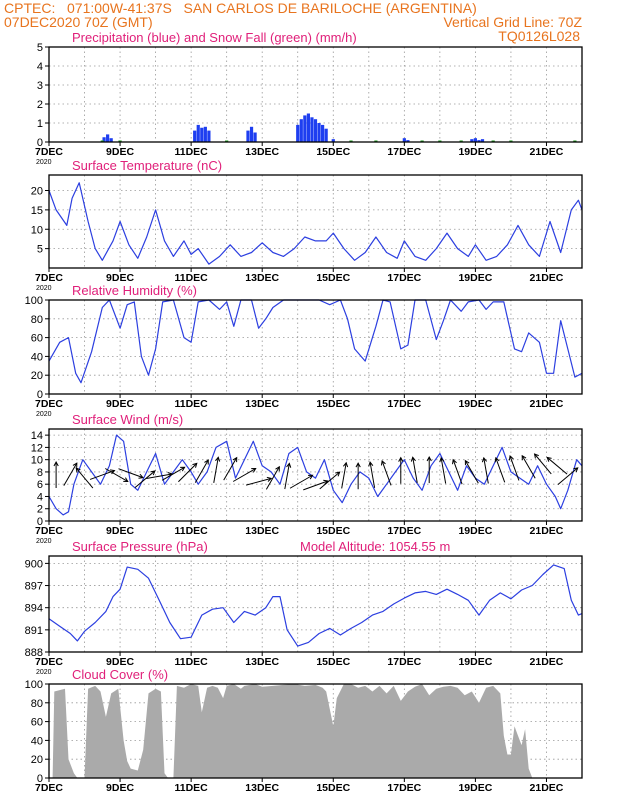 This screenshot has width=618, height=800. Describe the element at coordinates (375, 546) in the screenshot. I see `model-altitude: Model Altitude: 1054.55 m` at that location.